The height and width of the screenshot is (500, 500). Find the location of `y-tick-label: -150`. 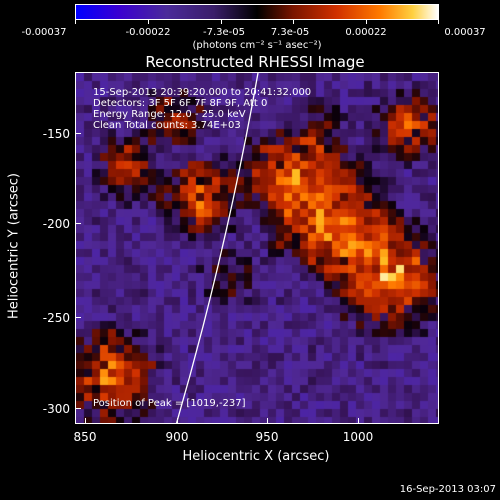

y-tick-label: -150 is located at coordinates (56, 134).